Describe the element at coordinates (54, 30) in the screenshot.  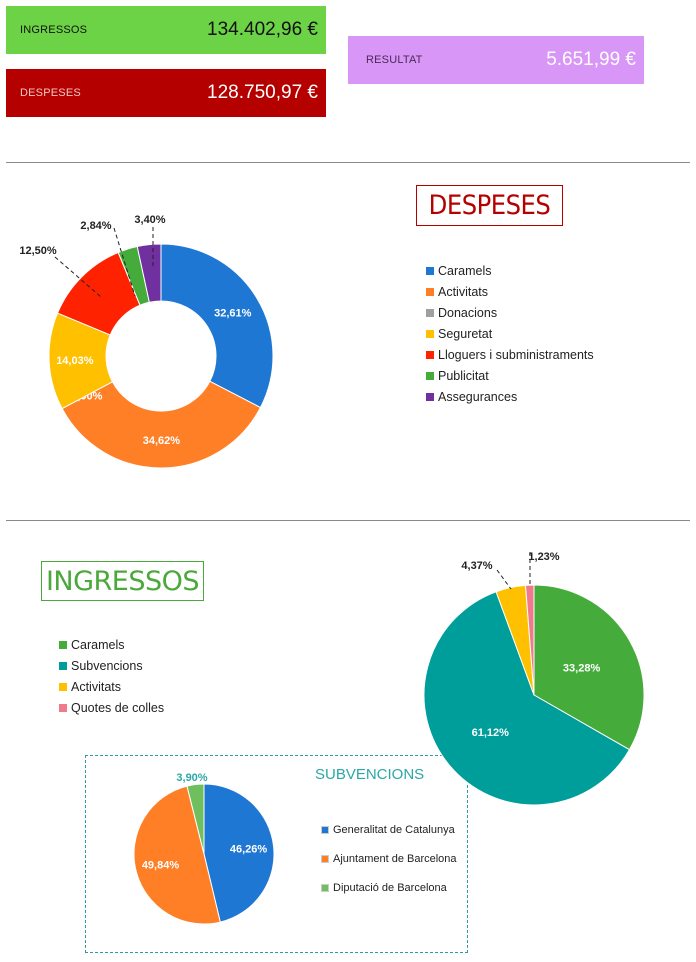
I see `kpi-ingressos-label: INGRESSOS` at that location.